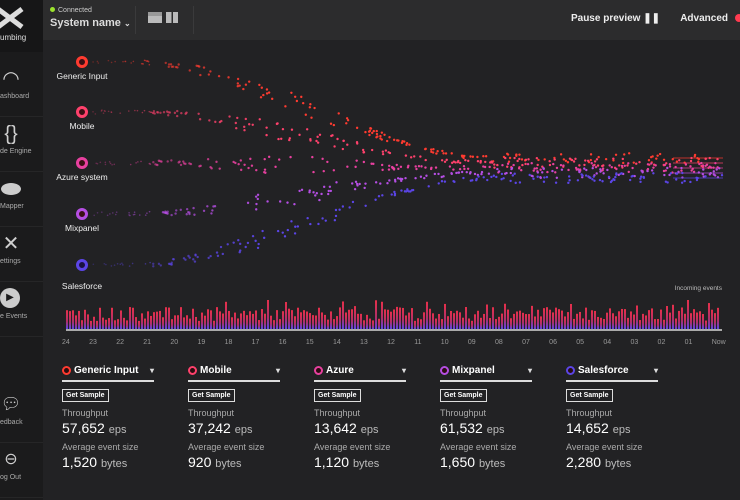 This screenshot has height=500, width=740. What do you see at coordinates (605, 18) in the screenshot?
I see `pause-label: Pause preview` at bounding box center [605, 18].